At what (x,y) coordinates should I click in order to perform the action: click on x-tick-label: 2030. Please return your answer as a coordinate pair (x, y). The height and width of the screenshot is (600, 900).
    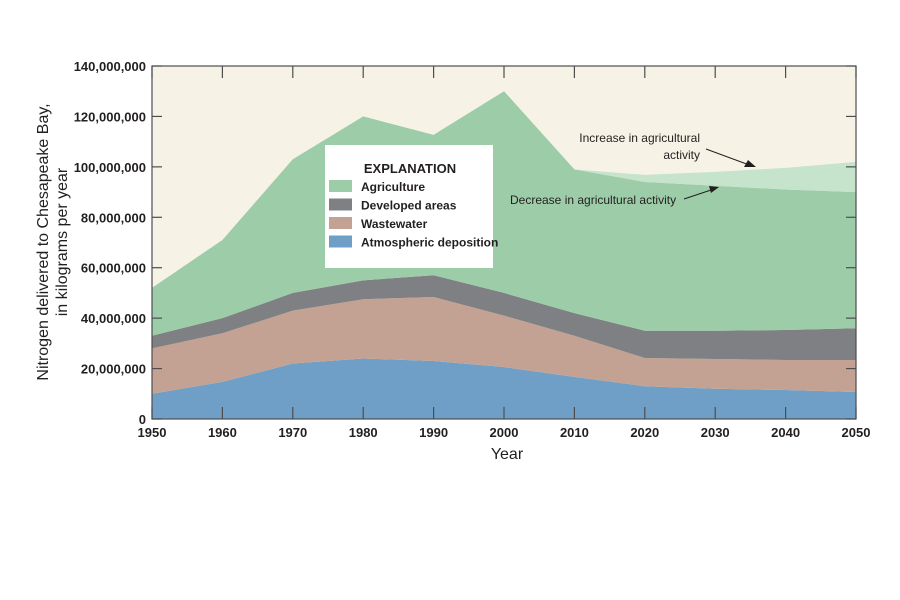
    Looking at the image, I should click on (715, 432).